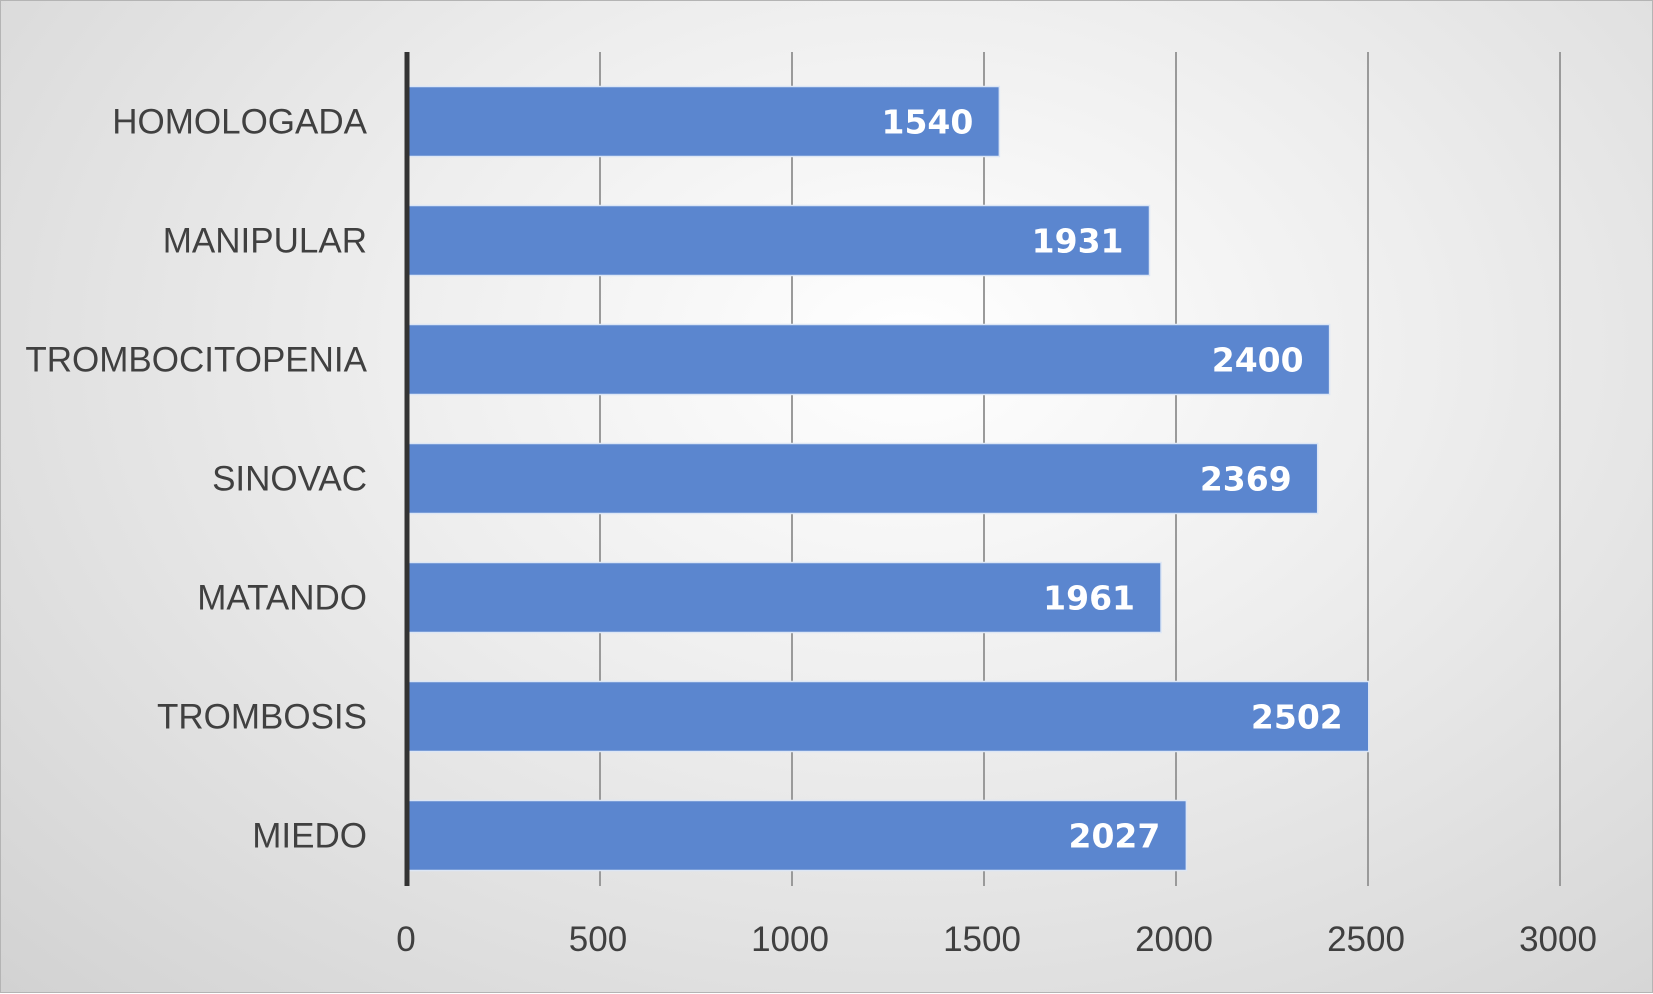 The height and width of the screenshot is (994, 1653). What do you see at coordinates (282, 598) in the screenshot?
I see `category-label-matando: MATANDO` at bounding box center [282, 598].